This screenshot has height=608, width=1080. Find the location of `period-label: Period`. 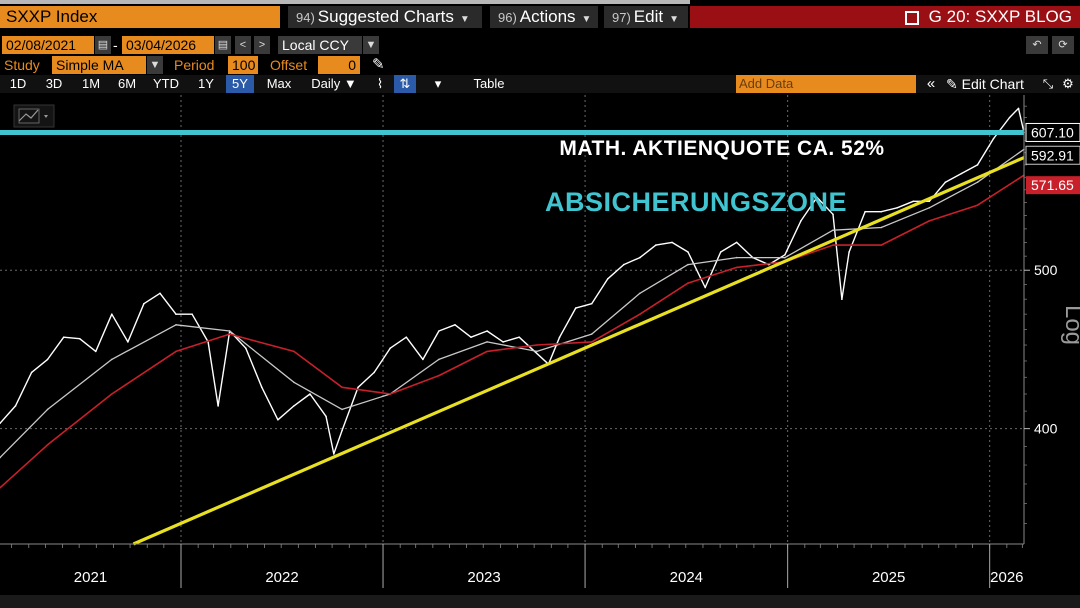

period-label: Period is located at coordinates (194, 65).